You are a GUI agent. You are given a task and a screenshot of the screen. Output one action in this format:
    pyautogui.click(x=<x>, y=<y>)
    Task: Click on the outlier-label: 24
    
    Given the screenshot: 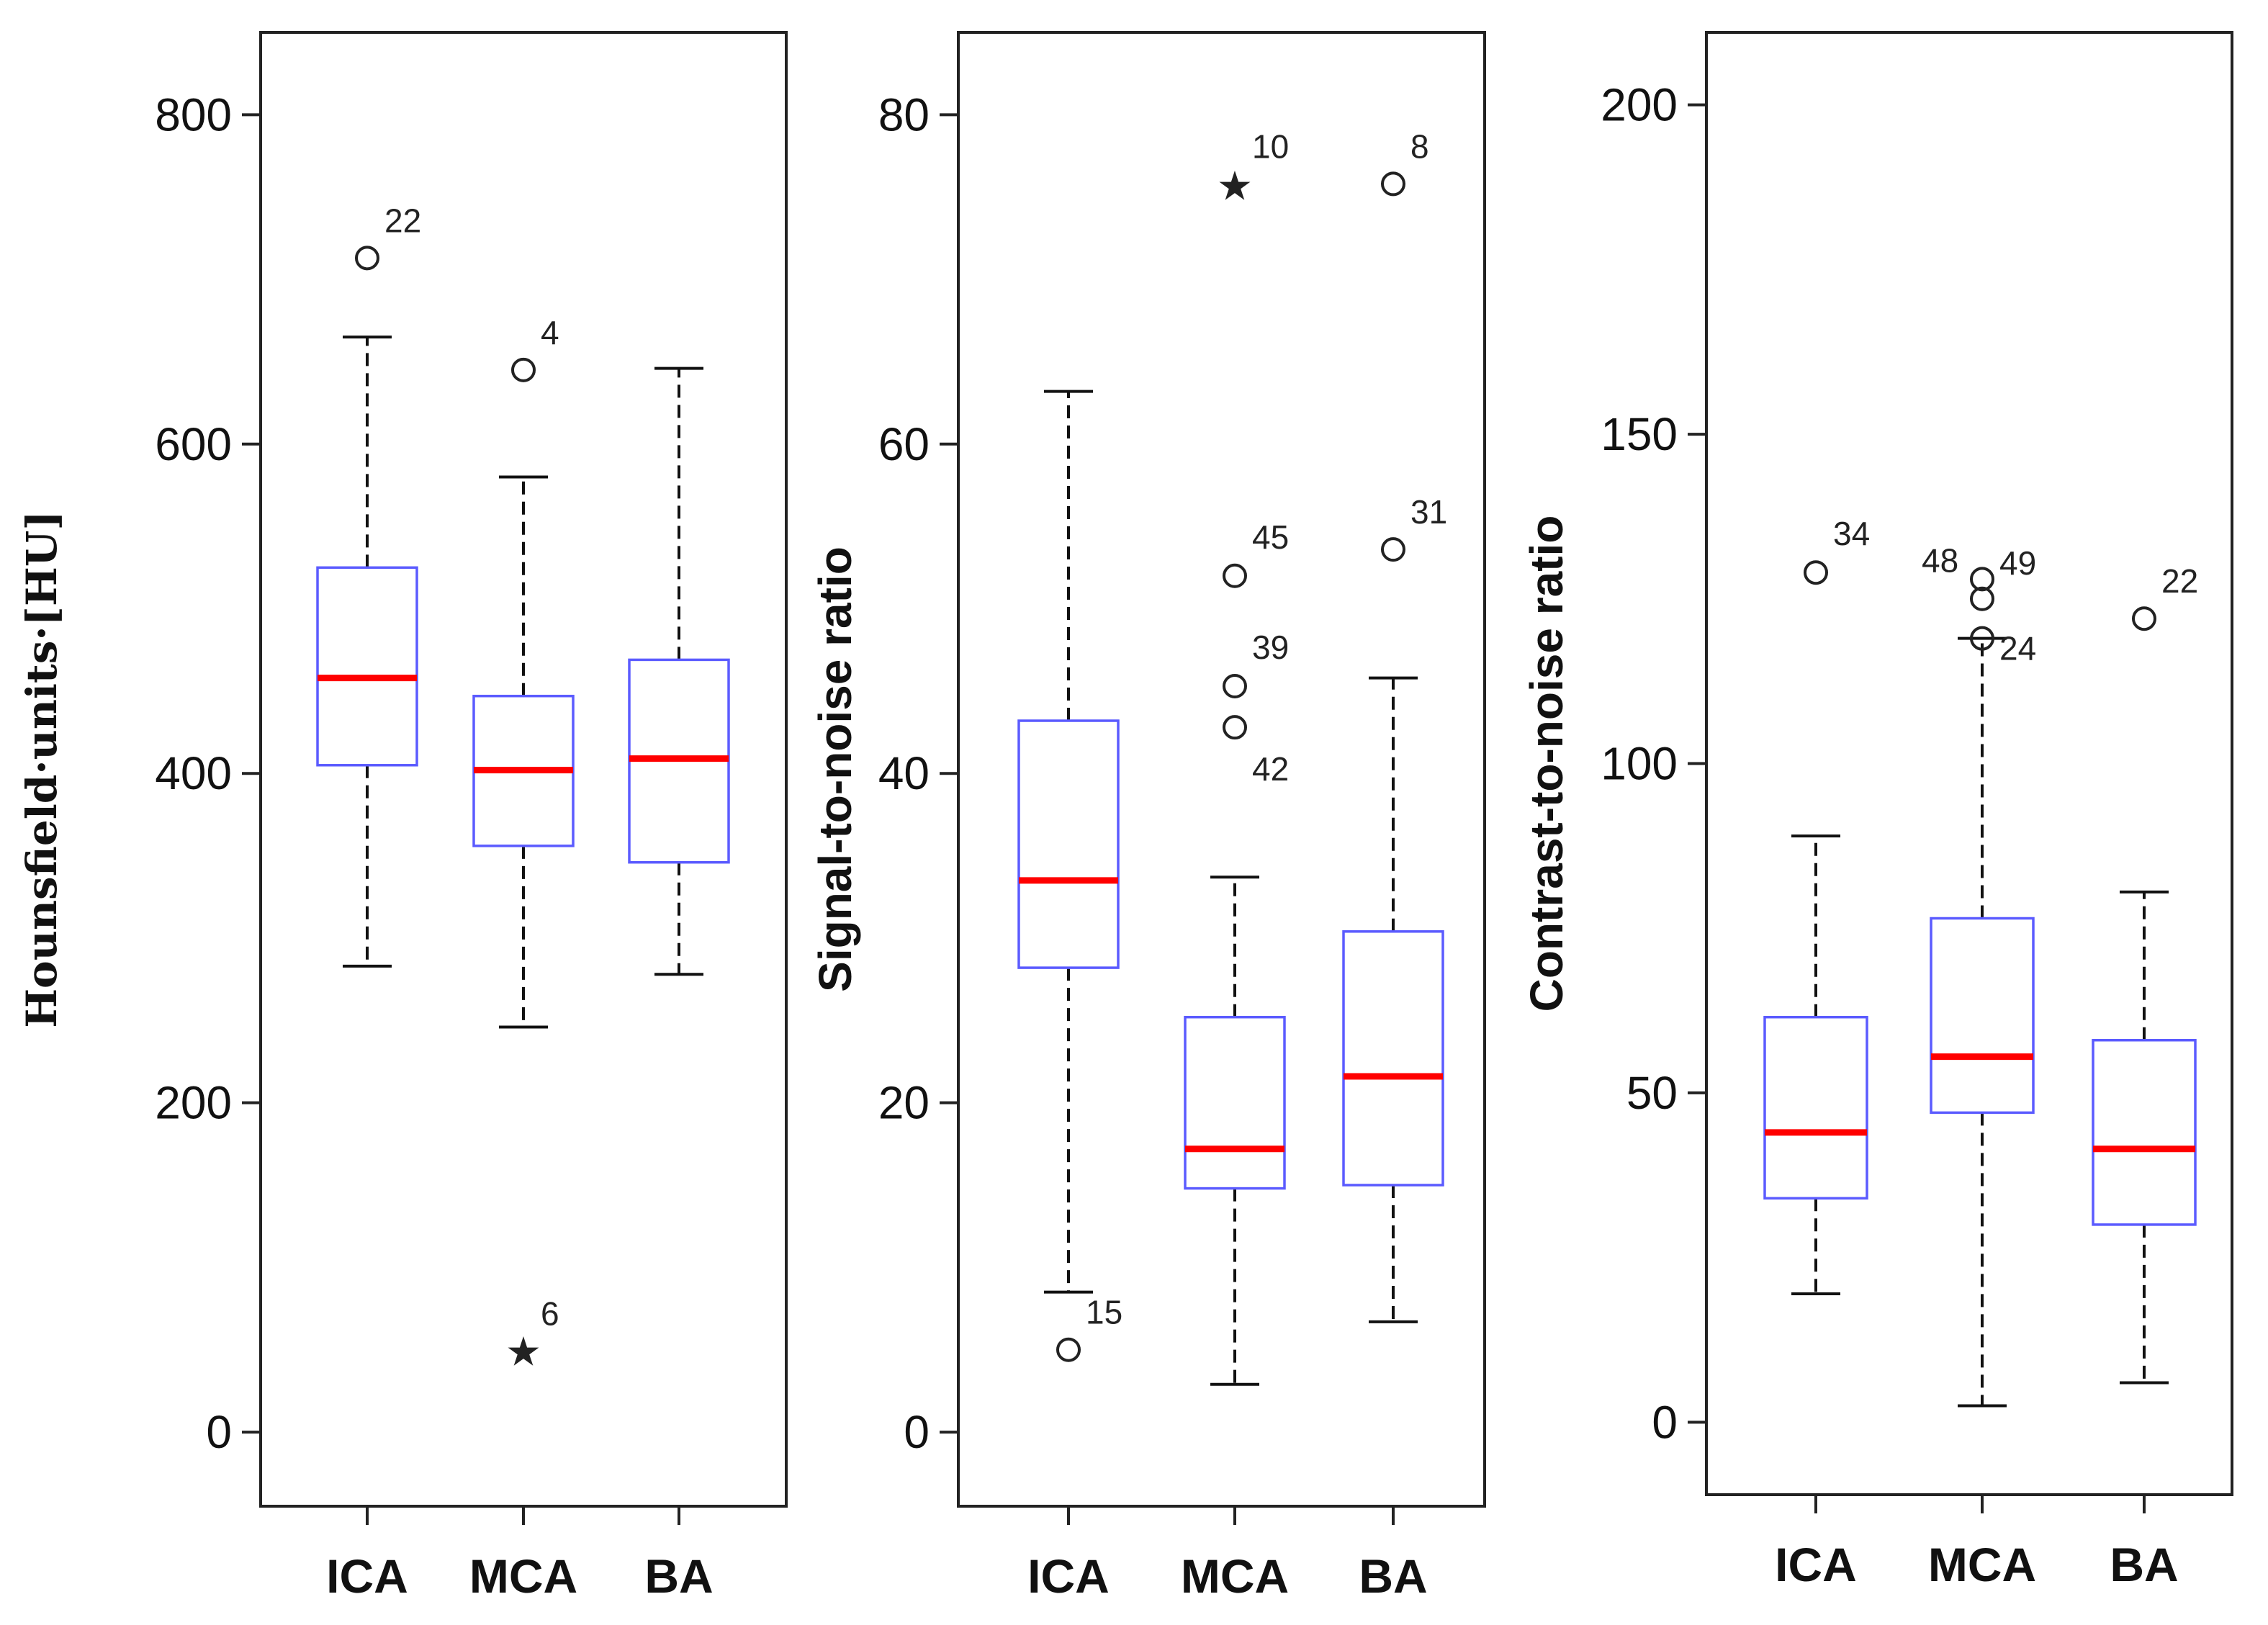 What is the action you would take?
    pyautogui.click(x=2017, y=648)
    